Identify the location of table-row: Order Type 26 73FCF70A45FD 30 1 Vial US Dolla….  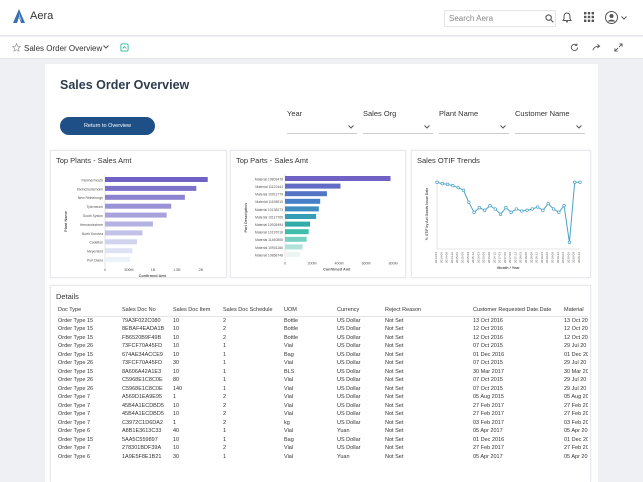
(323, 363).